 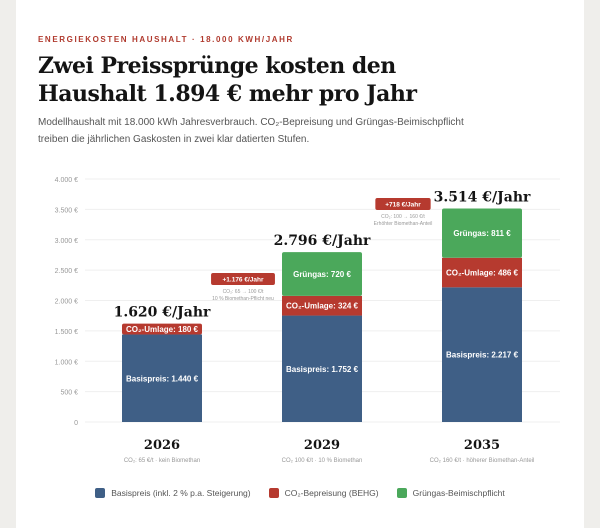 What do you see at coordinates (482, 445) in the screenshot?
I see `x-category-label: 2035` at bounding box center [482, 445].